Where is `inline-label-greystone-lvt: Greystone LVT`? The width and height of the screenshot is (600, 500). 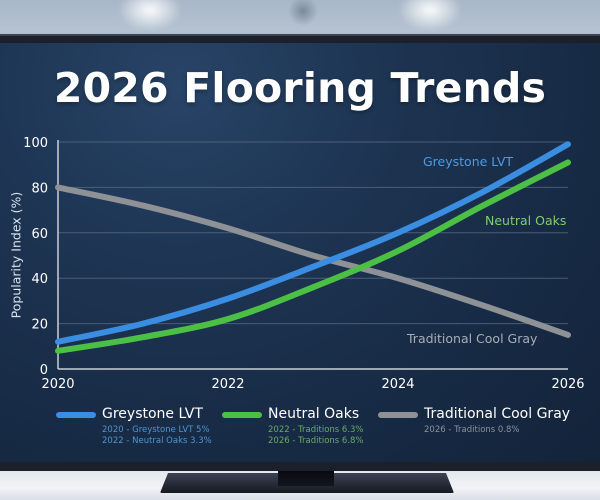
inline-label-greystone-lvt: Greystone LVT is located at coordinates (468, 161).